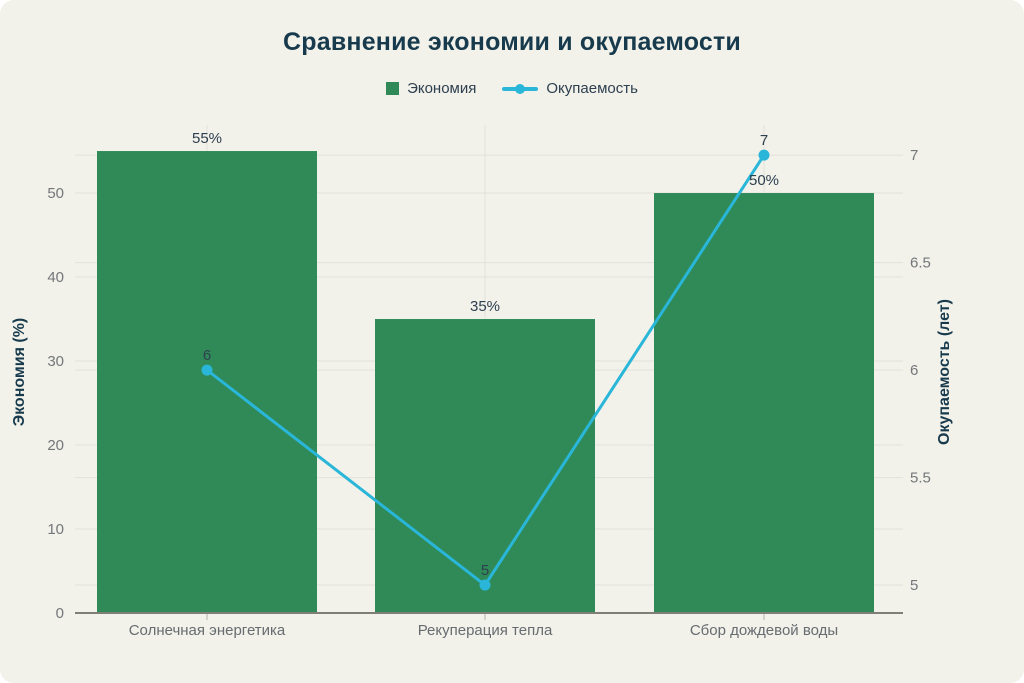 Image resolution: width=1024 pixels, height=683 pixels. I want to click on legend-label-savings: Экономия, so click(442, 88).